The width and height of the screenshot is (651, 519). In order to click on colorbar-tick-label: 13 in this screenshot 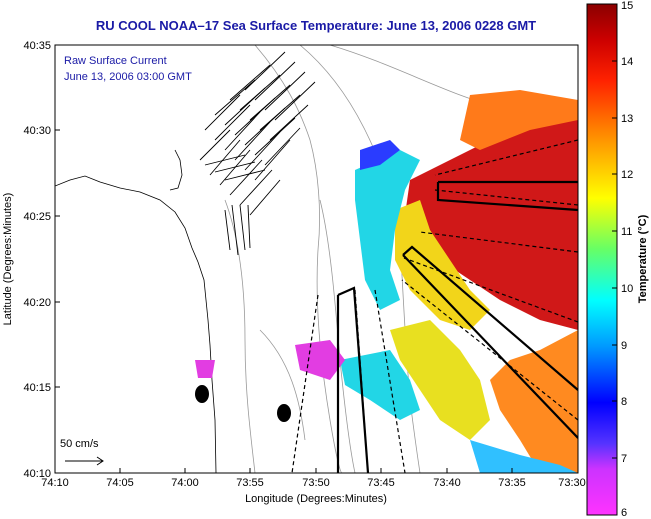, I will do `click(627, 119)`.